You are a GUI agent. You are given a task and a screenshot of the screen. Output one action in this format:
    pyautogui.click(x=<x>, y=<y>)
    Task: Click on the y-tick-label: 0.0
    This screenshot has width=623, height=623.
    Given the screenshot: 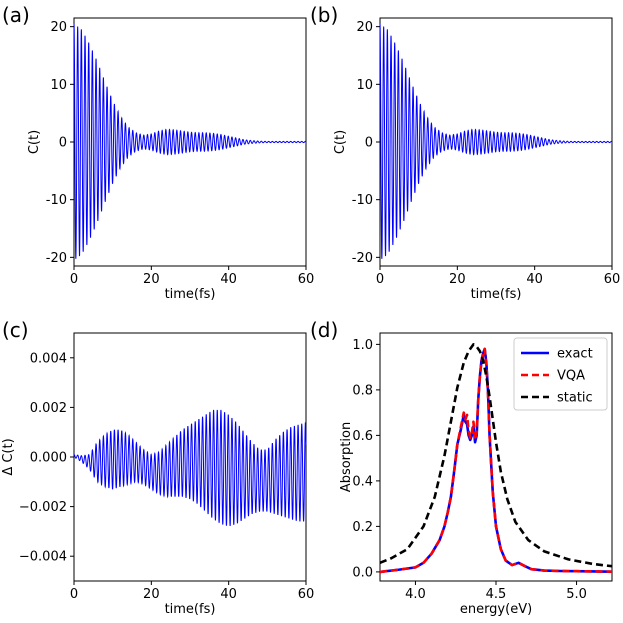 What is the action you would take?
    pyautogui.click(x=362, y=572)
    